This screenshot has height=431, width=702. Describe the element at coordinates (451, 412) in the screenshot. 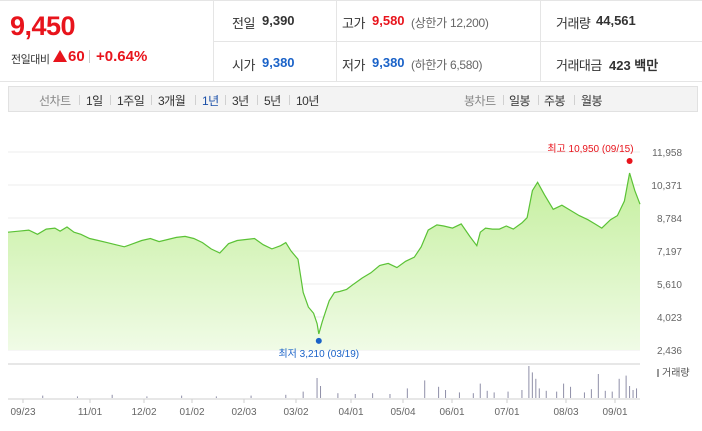

I see `x-tick-label: 06/01` at that location.